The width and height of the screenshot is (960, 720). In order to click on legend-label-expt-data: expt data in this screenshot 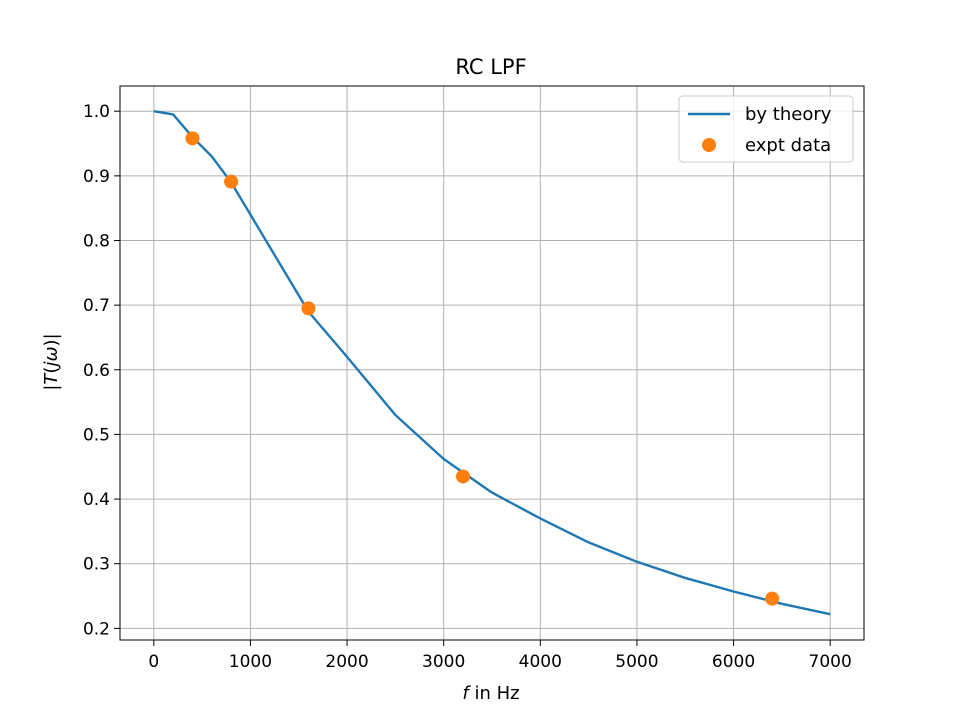, I will do `click(788, 145)`.